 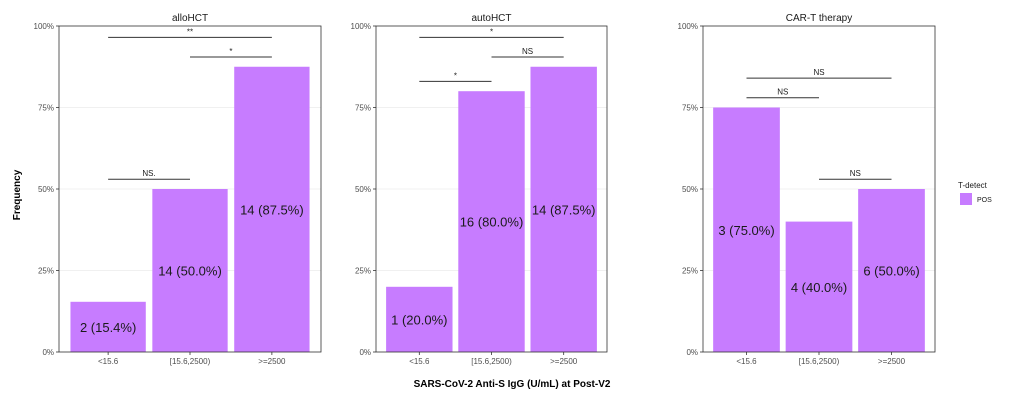 I want to click on bar-data-label: 14 (50.0%), so click(x=190, y=271).